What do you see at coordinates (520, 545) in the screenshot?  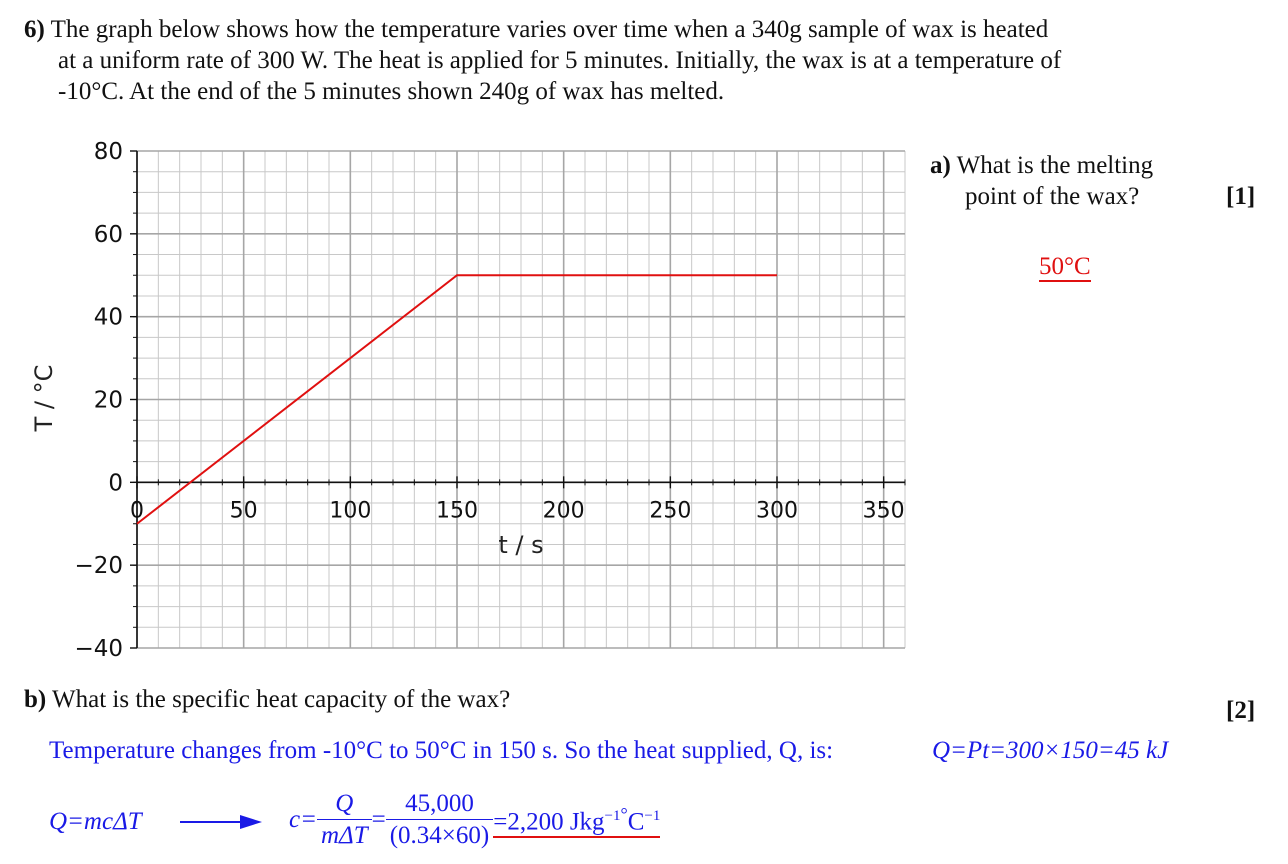 I see `x-axis-label: t / s` at bounding box center [520, 545].